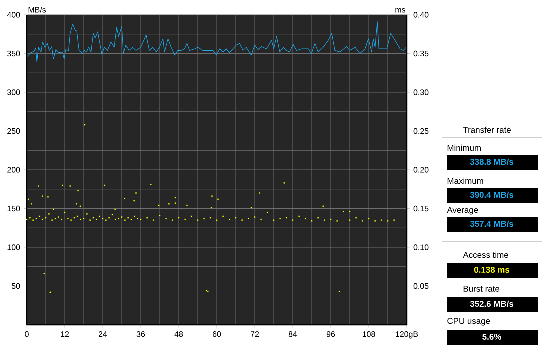 This screenshot has height=349, width=542. What do you see at coordinates (492, 337) in the screenshot?
I see `text: 5.6%` at bounding box center [492, 337].